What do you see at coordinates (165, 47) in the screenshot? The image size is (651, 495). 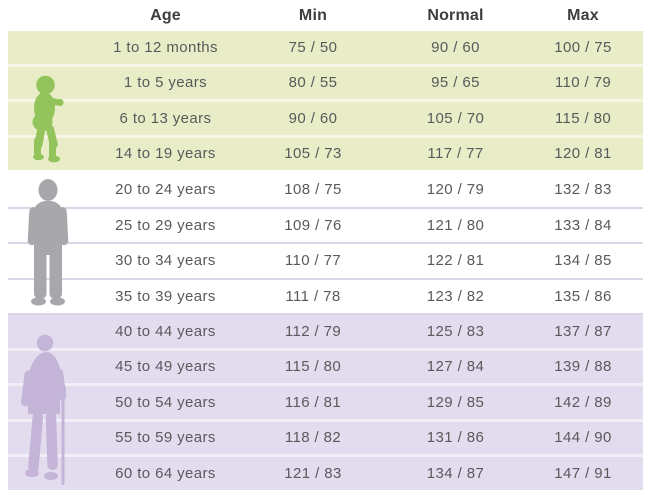 I see `age-cell: 1 to 12 months` at bounding box center [165, 47].